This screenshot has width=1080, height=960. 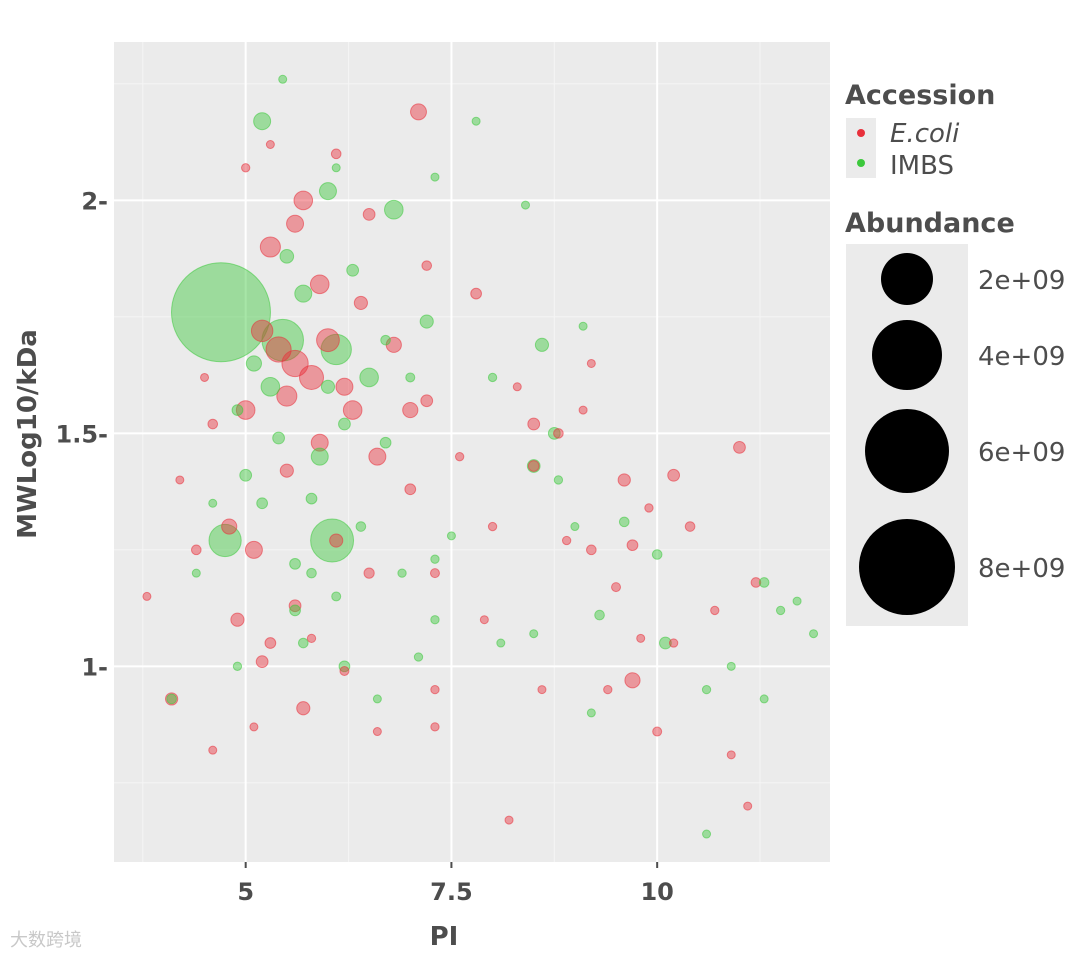 I want to click on y-axis-ticks: 1- 1.5- 2-, so click(x=82, y=434).